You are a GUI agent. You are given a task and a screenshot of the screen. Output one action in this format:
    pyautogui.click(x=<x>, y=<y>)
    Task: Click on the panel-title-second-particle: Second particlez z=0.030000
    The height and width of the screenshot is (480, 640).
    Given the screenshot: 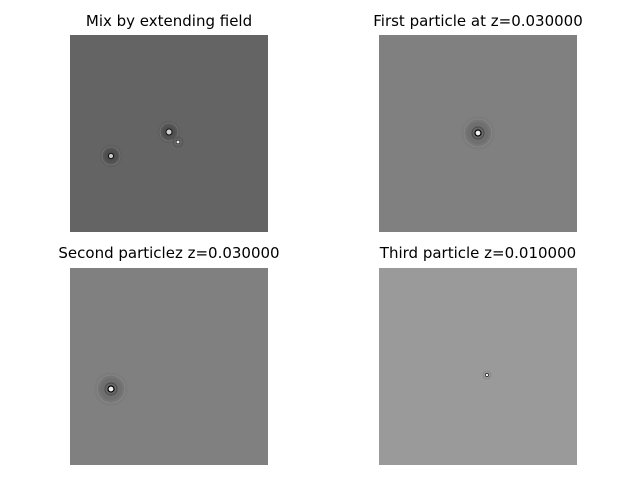 What is the action you would take?
    pyautogui.click(x=169, y=253)
    